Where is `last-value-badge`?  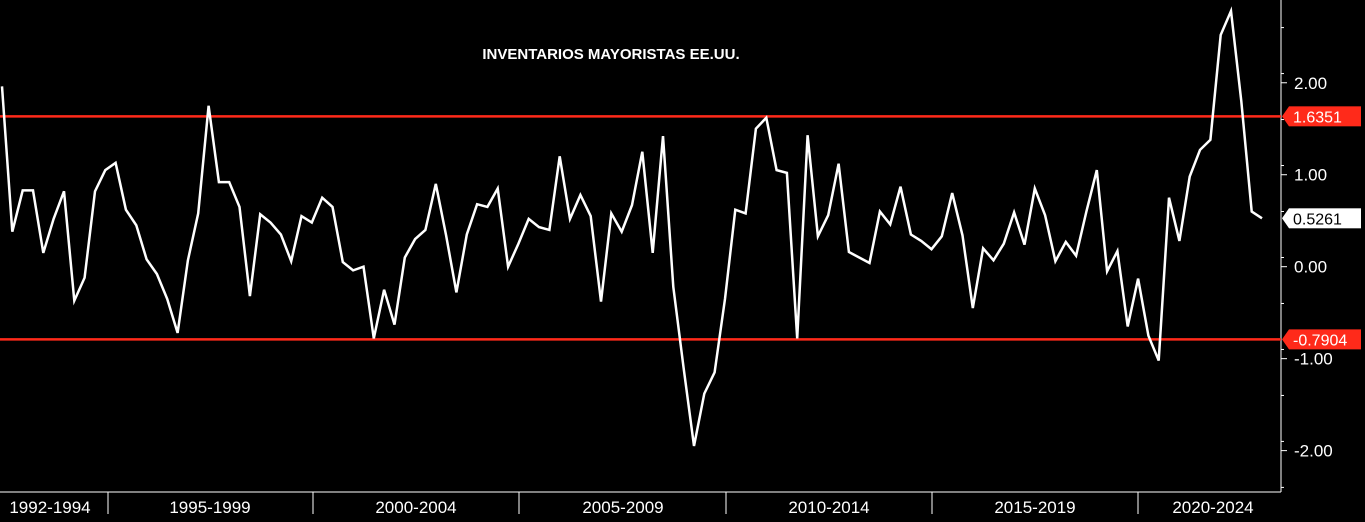 last-value-badge is located at coordinates (1325, 218).